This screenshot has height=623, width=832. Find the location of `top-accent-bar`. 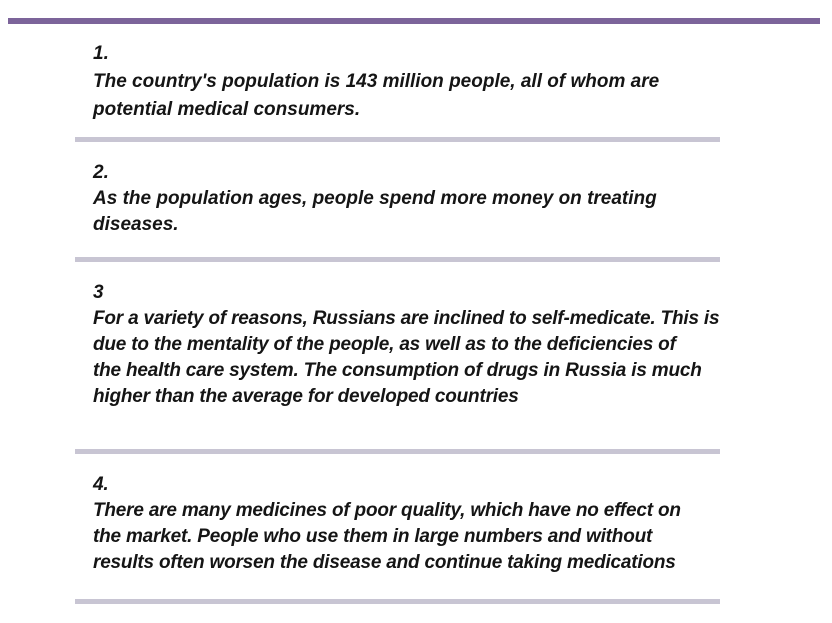

top-accent-bar is located at coordinates (414, 21).